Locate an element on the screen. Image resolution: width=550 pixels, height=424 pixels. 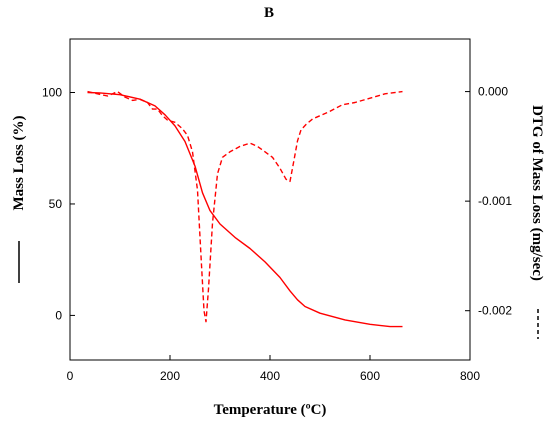
left-tick-label: 50 is located at coordinates (56, 204).